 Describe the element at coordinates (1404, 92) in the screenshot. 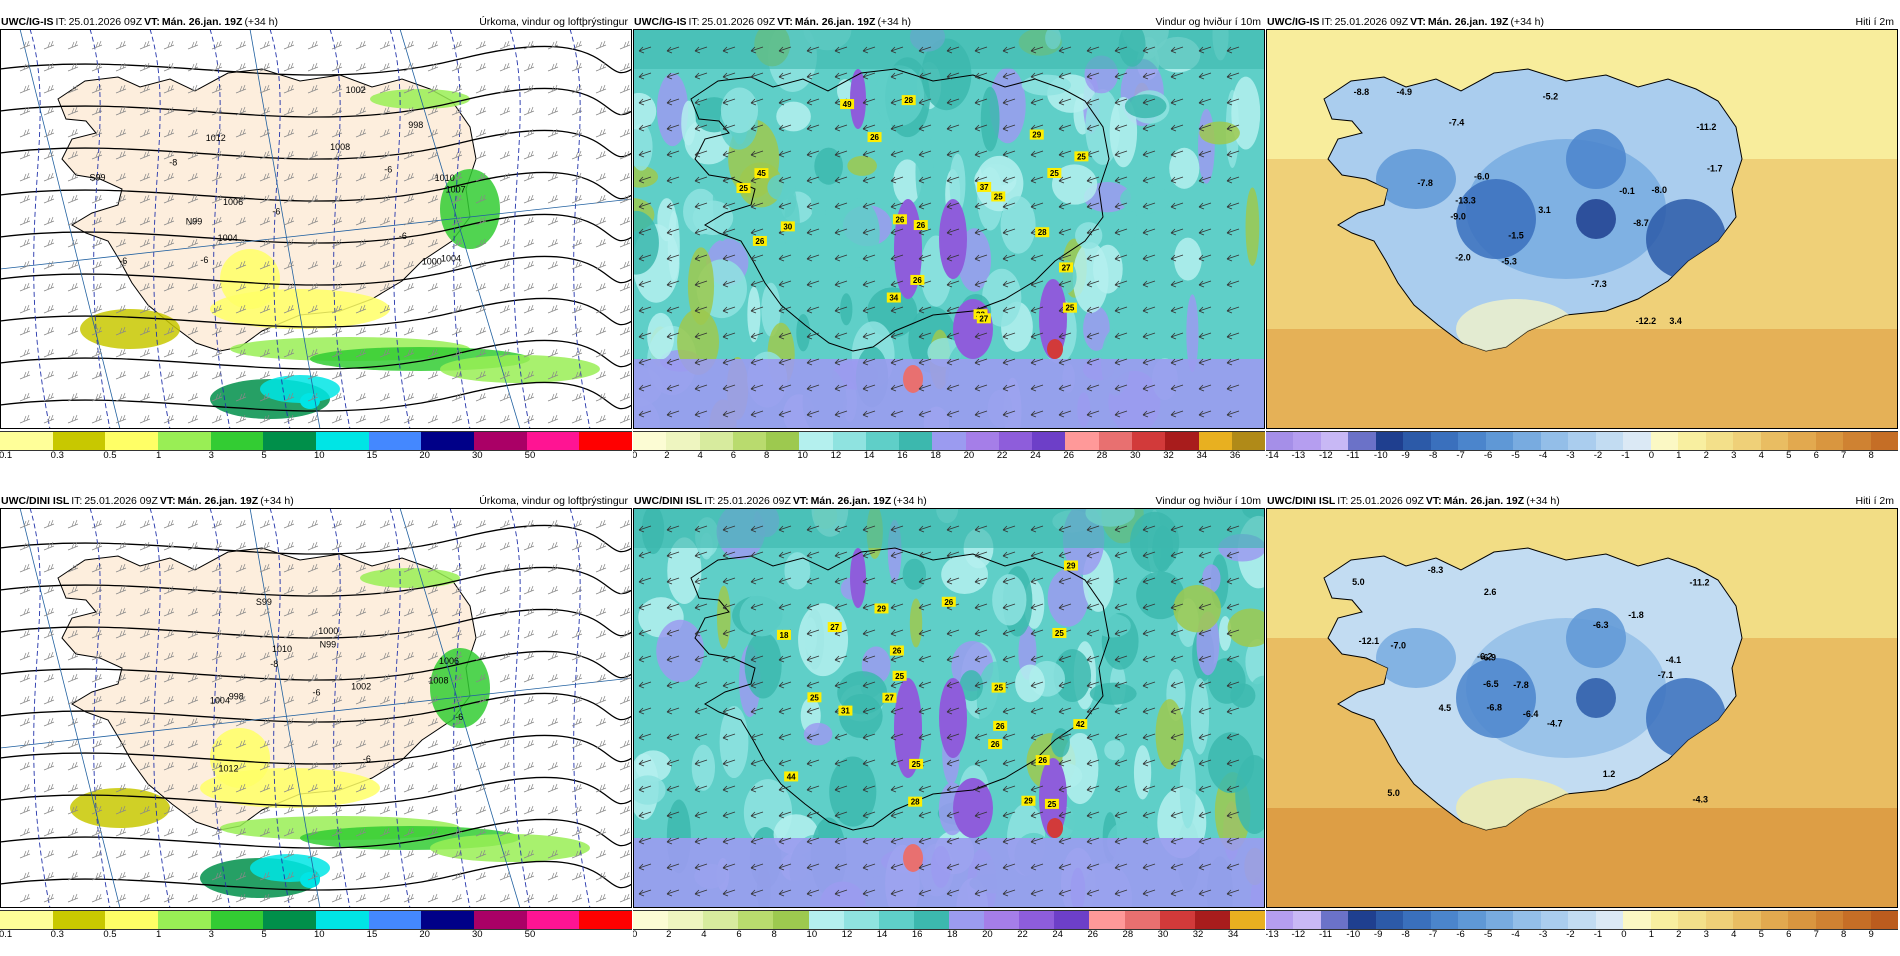

I see `temperature-value: -4.9` at that location.